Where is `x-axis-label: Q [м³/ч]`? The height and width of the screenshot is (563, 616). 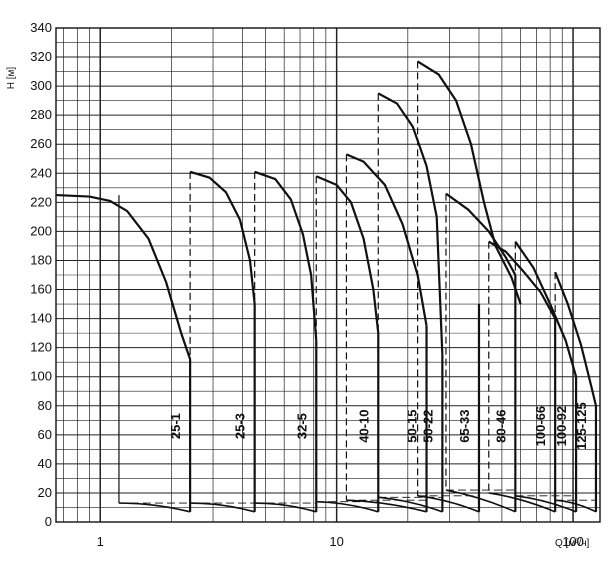
x-axis-label: Q [м³/ч] is located at coordinates (572, 543).